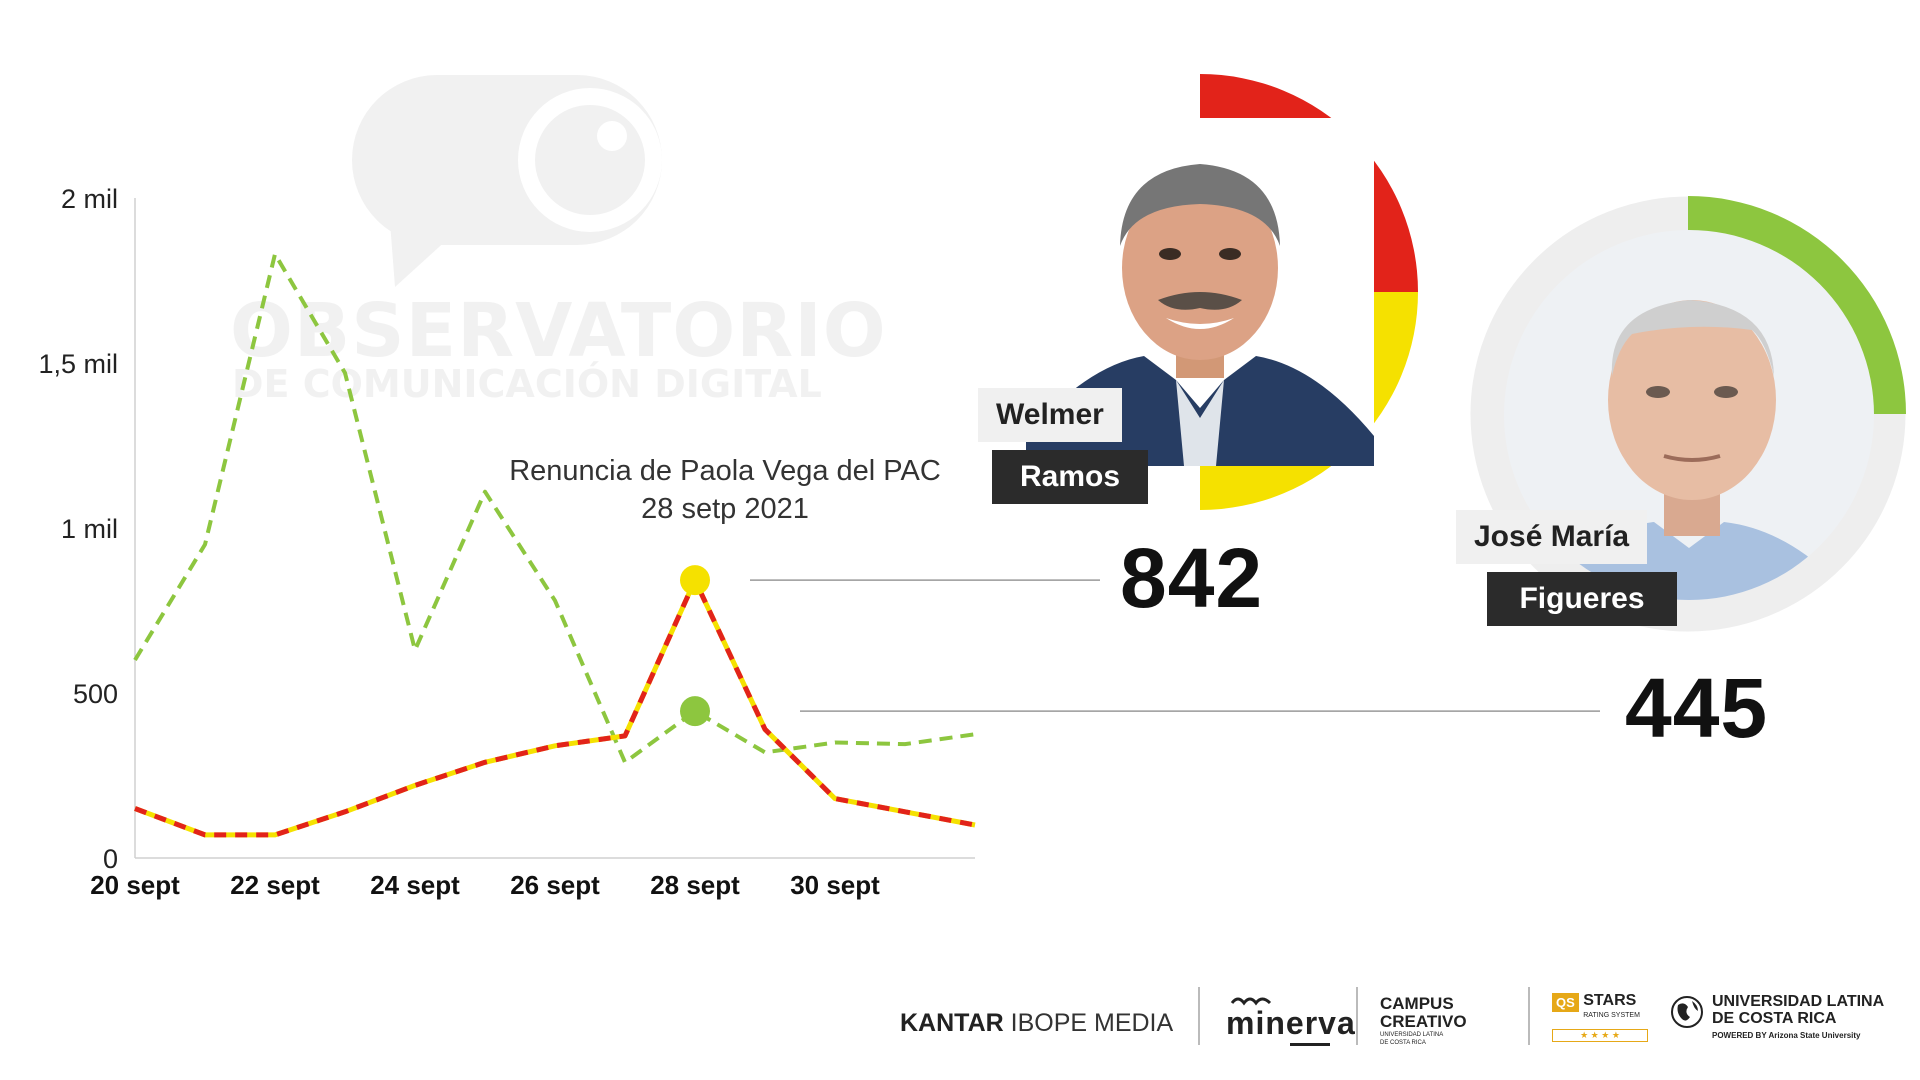 This screenshot has width=1920, height=1080. Describe the element at coordinates (1192, 578) in the screenshot. I see `welmer-count: 842` at that location.